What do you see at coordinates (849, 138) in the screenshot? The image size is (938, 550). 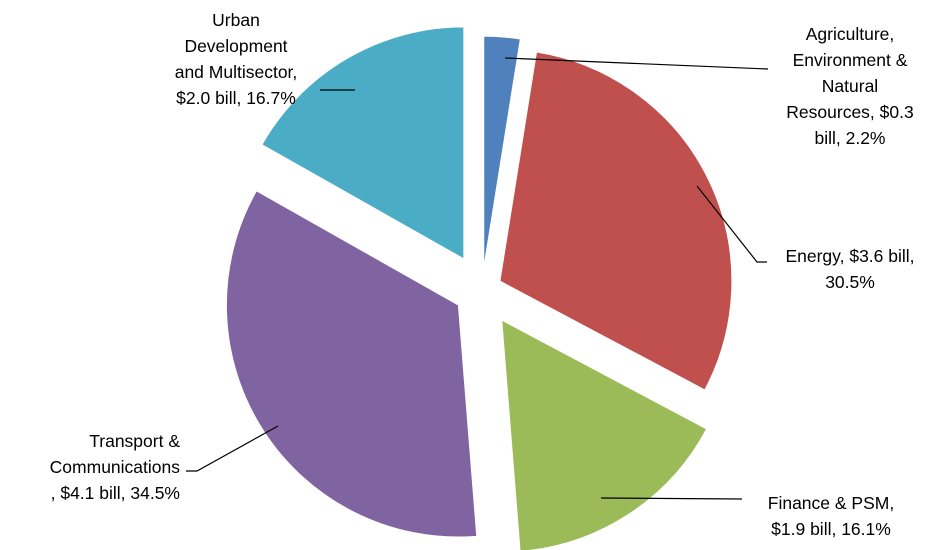 I see `data-label-line: bill, 2.2%` at bounding box center [849, 138].